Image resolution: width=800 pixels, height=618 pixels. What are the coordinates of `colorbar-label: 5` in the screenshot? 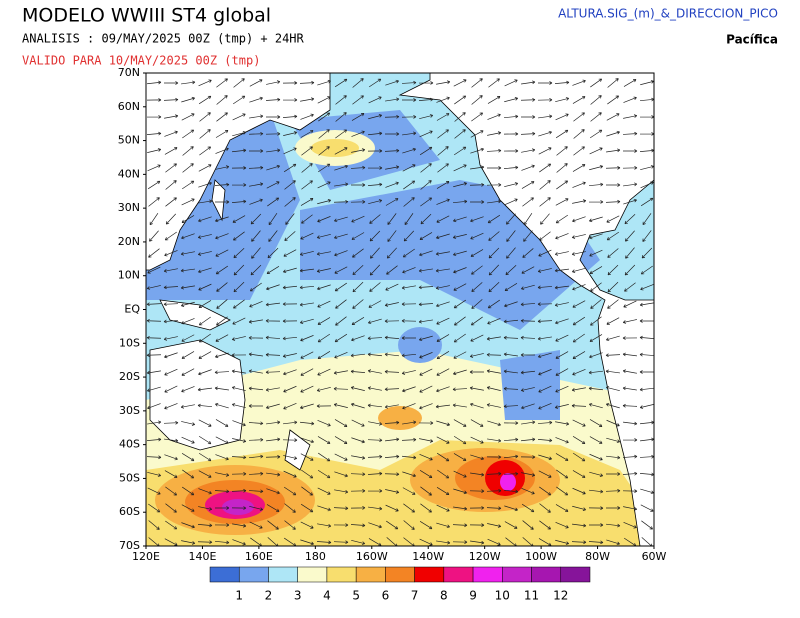 It's located at (356, 596).